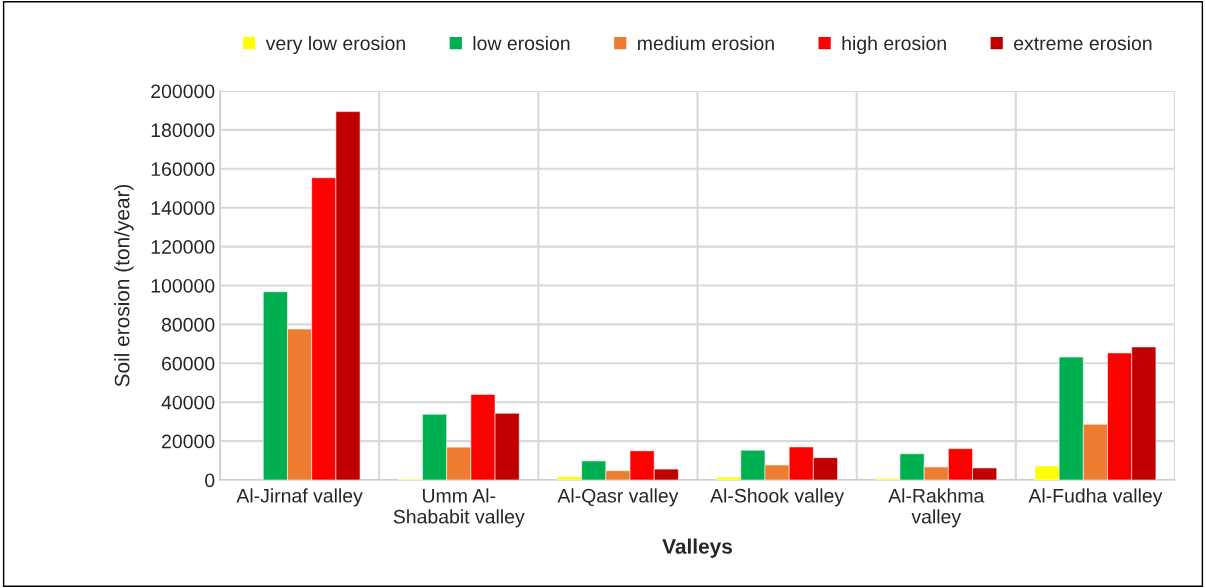 This screenshot has width=1206, height=588. Describe the element at coordinates (299, 497) in the screenshot. I see `x-tick-label: Al-Jirnaf valley` at that location.